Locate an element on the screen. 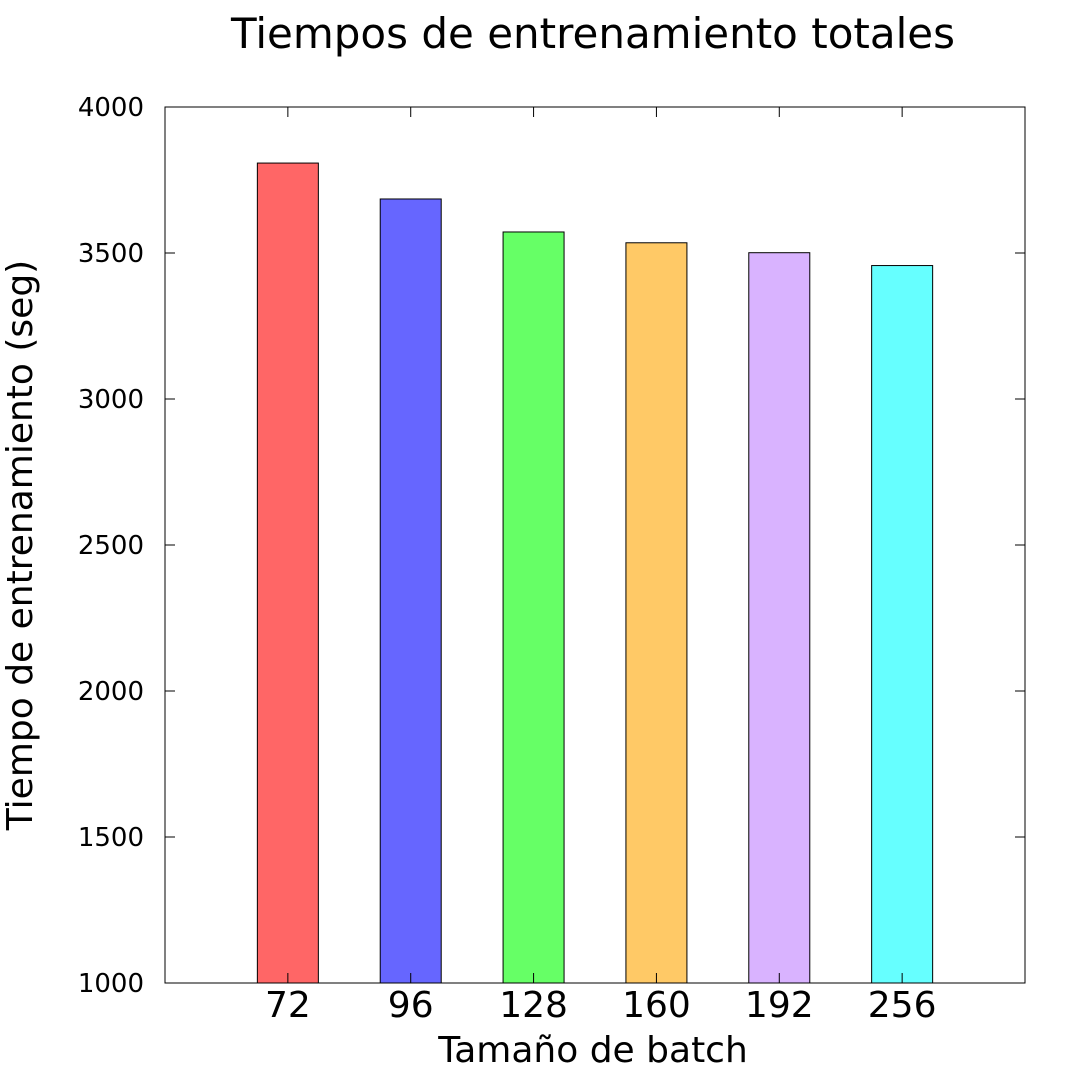 Image resolution: width=1080 pixels, height=1084 pixels. x-tick-label-128: 128 is located at coordinates (533, 1005).